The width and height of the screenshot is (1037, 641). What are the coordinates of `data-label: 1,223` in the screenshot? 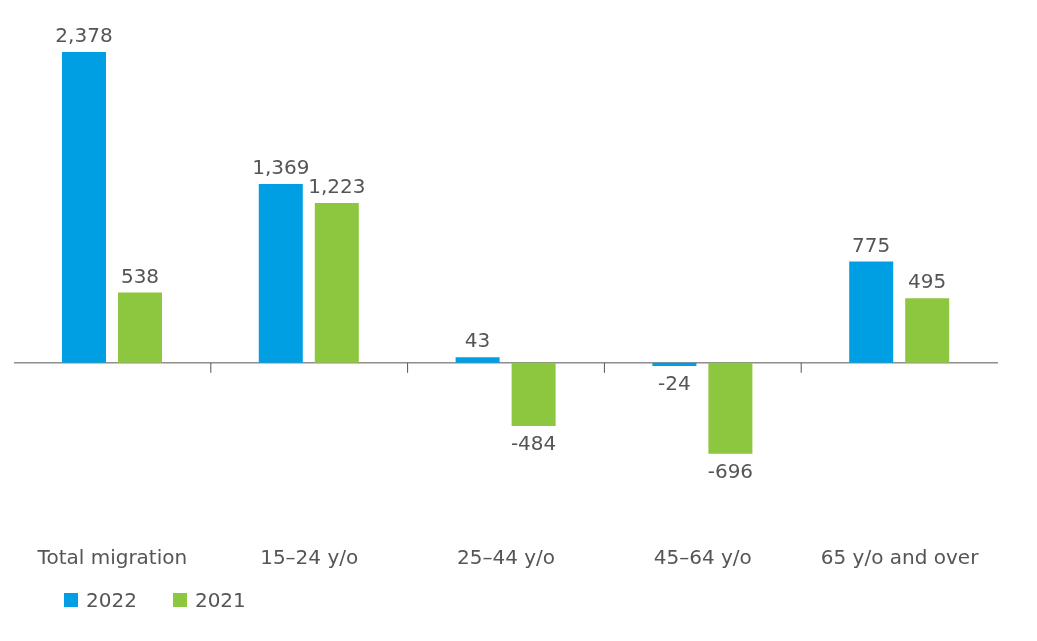 It's located at (337, 186).